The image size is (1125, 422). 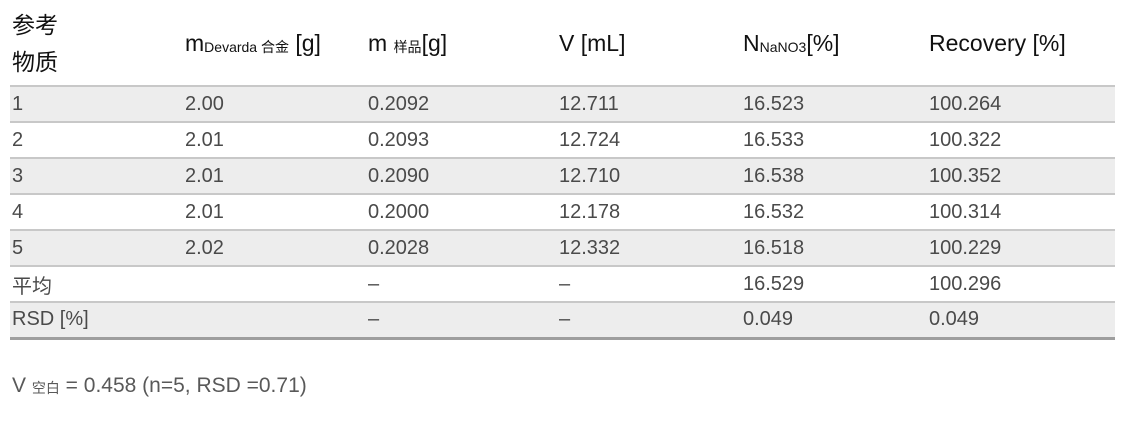 What do you see at coordinates (304, 43) in the screenshot?
I see `column-header-mass-devarda-unit: [g]` at bounding box center [304, 43].